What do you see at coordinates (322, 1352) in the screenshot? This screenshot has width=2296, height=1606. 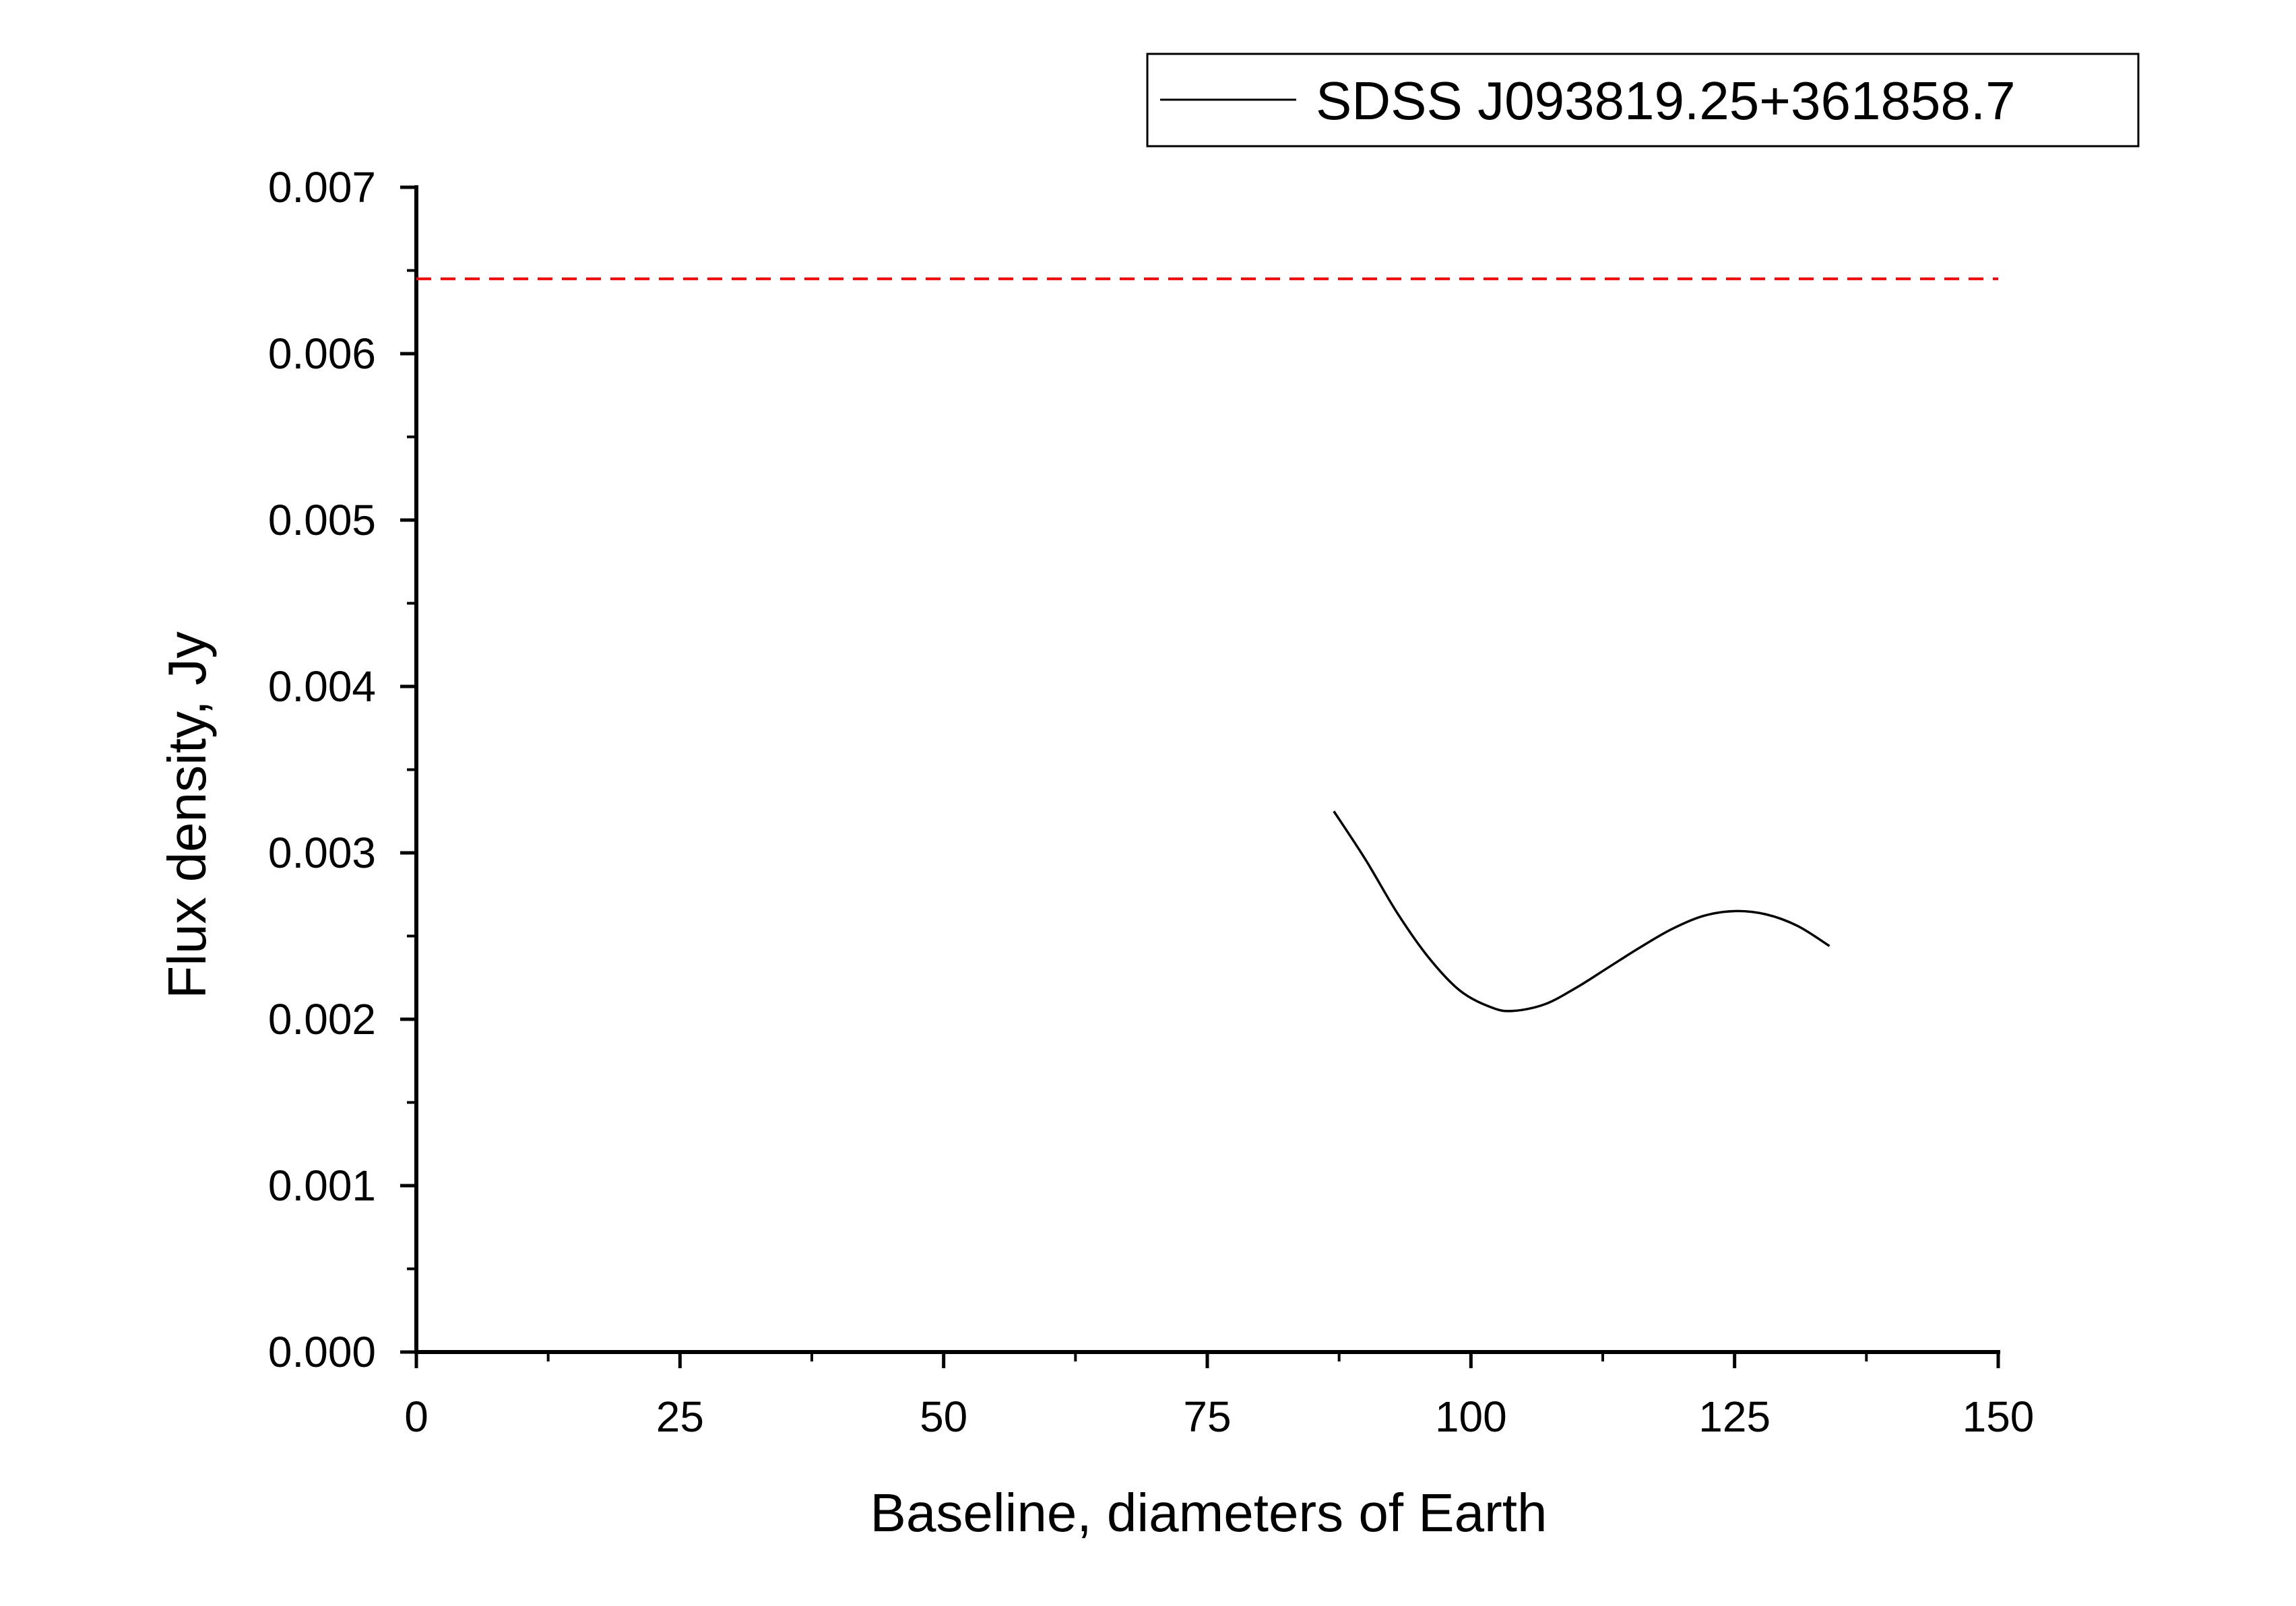 I see `y-tick-label: 0.000` at bounding box center [322, 1352].